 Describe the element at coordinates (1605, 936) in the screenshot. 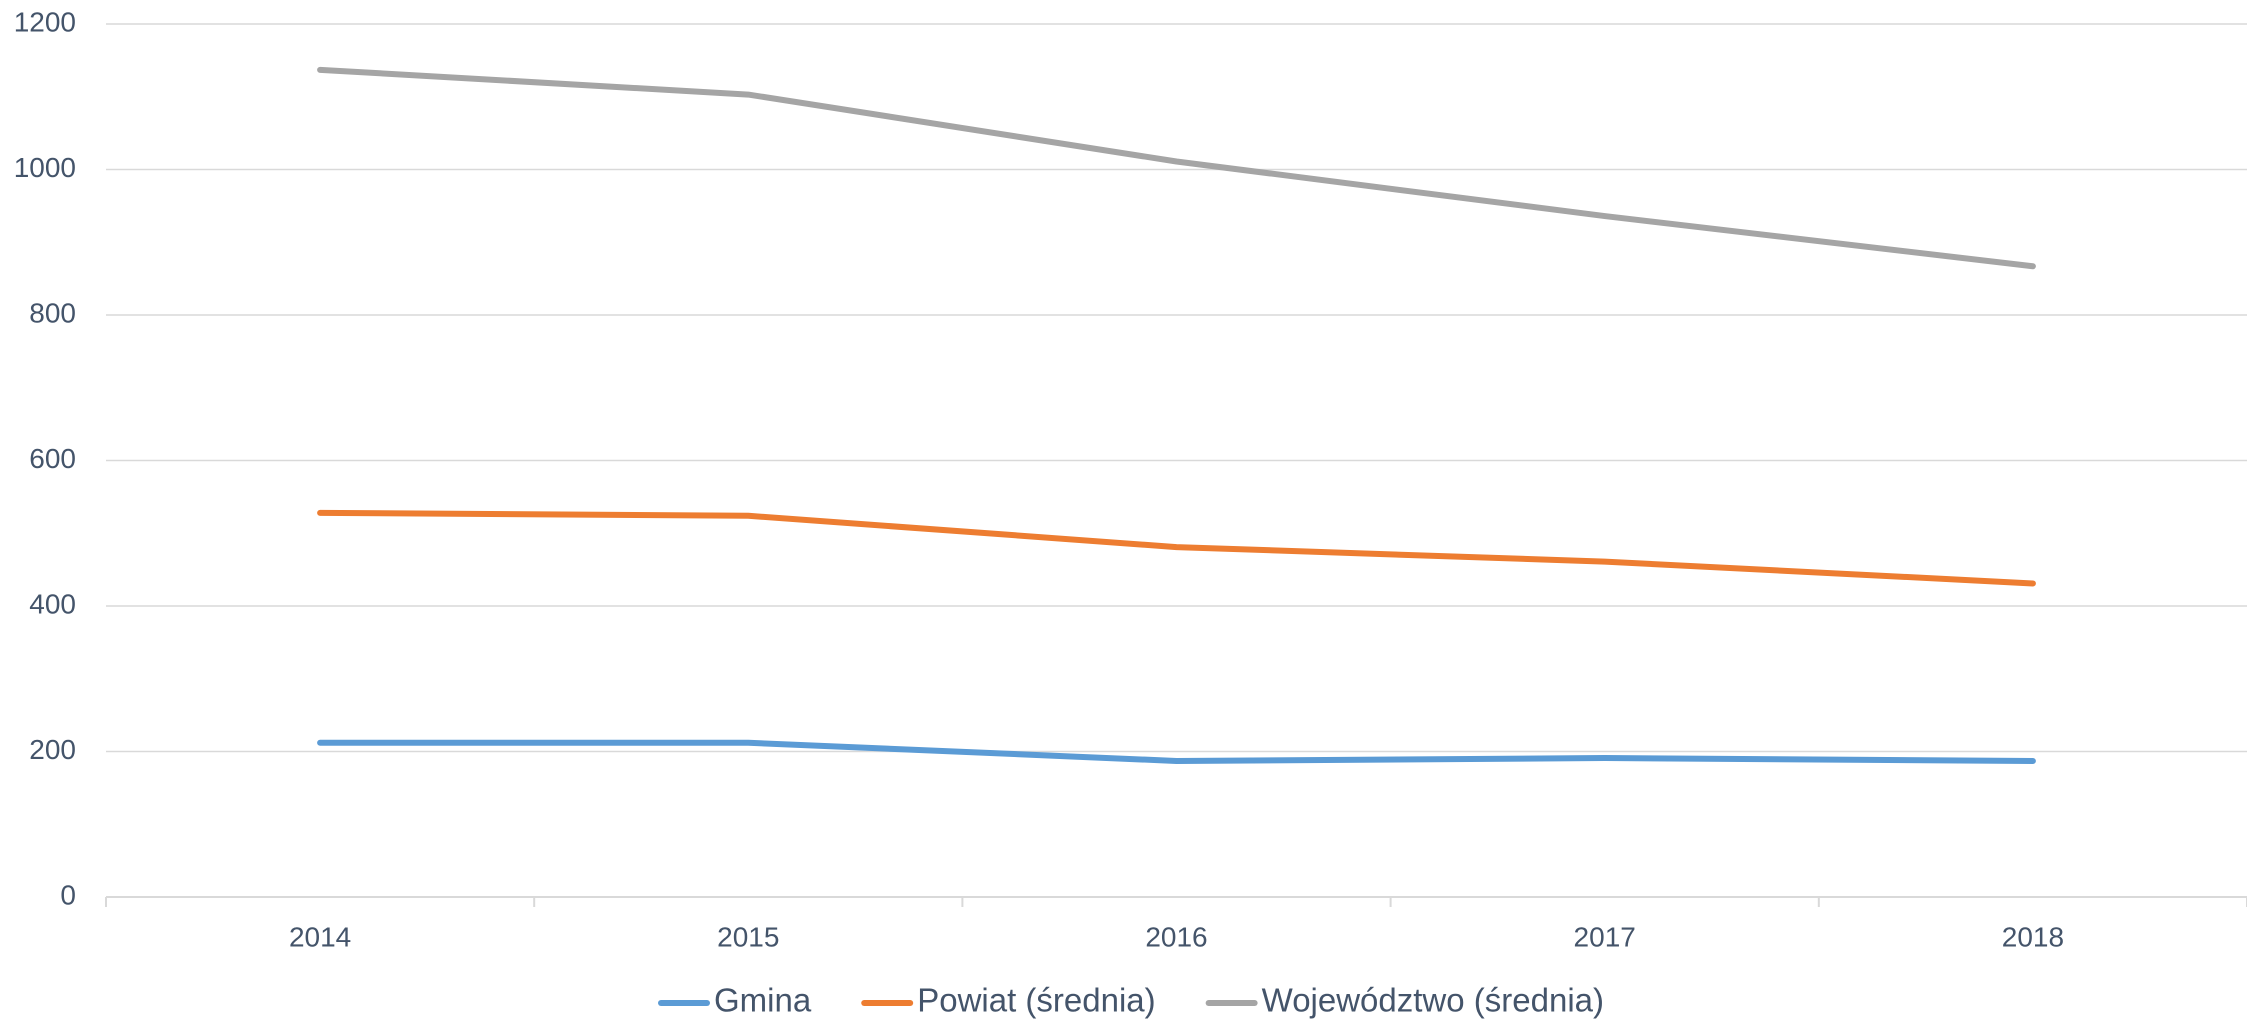

I see `x-tick-label: 2017` at that location.